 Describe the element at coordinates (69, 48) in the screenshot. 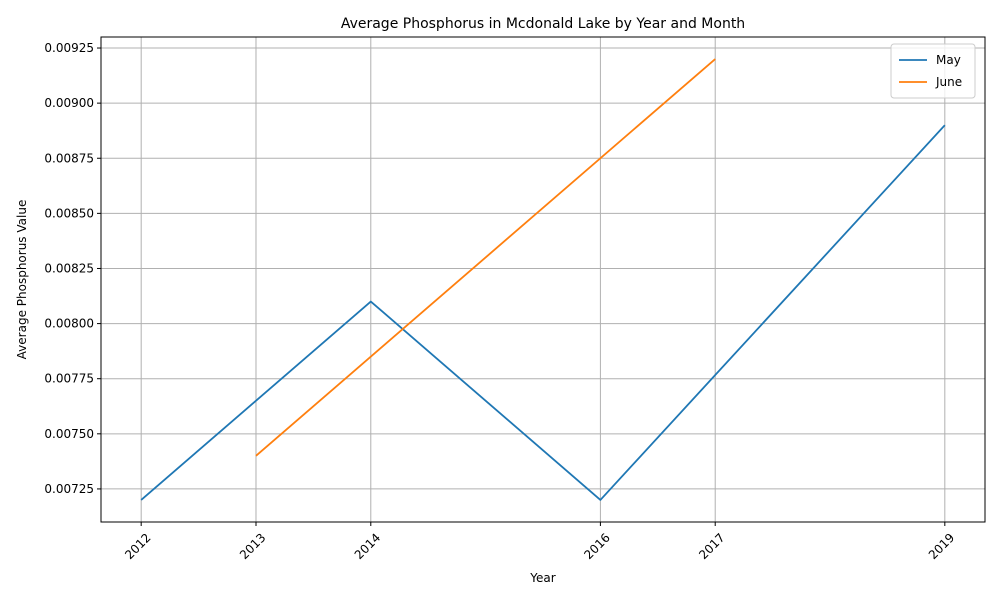

I see `y-tick-label: 0.00925` at that location.